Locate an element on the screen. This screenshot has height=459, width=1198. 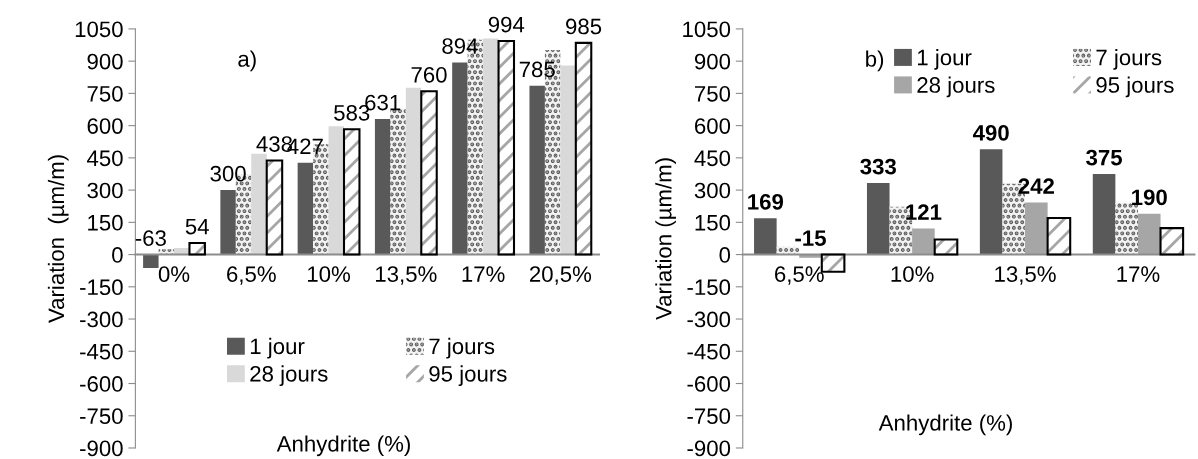
data-label: 760 is located at coordinates (429, 74).